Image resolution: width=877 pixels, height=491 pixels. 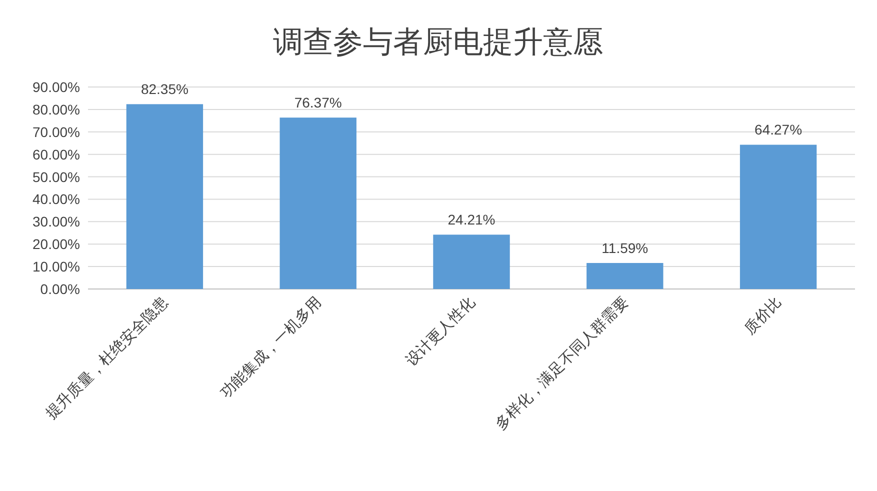 What do you see at coordinates (56, 109) in the screenshot?
I see `y-tick-label: 80.00%` at bounding box center [56, 109].